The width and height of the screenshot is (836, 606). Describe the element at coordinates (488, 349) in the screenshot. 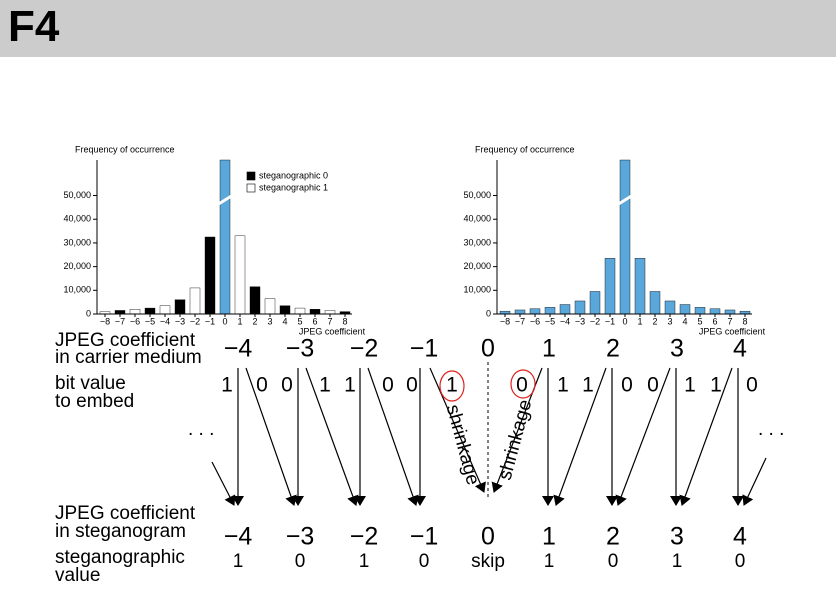

I see `carrier-coefficient: 0` at that location.